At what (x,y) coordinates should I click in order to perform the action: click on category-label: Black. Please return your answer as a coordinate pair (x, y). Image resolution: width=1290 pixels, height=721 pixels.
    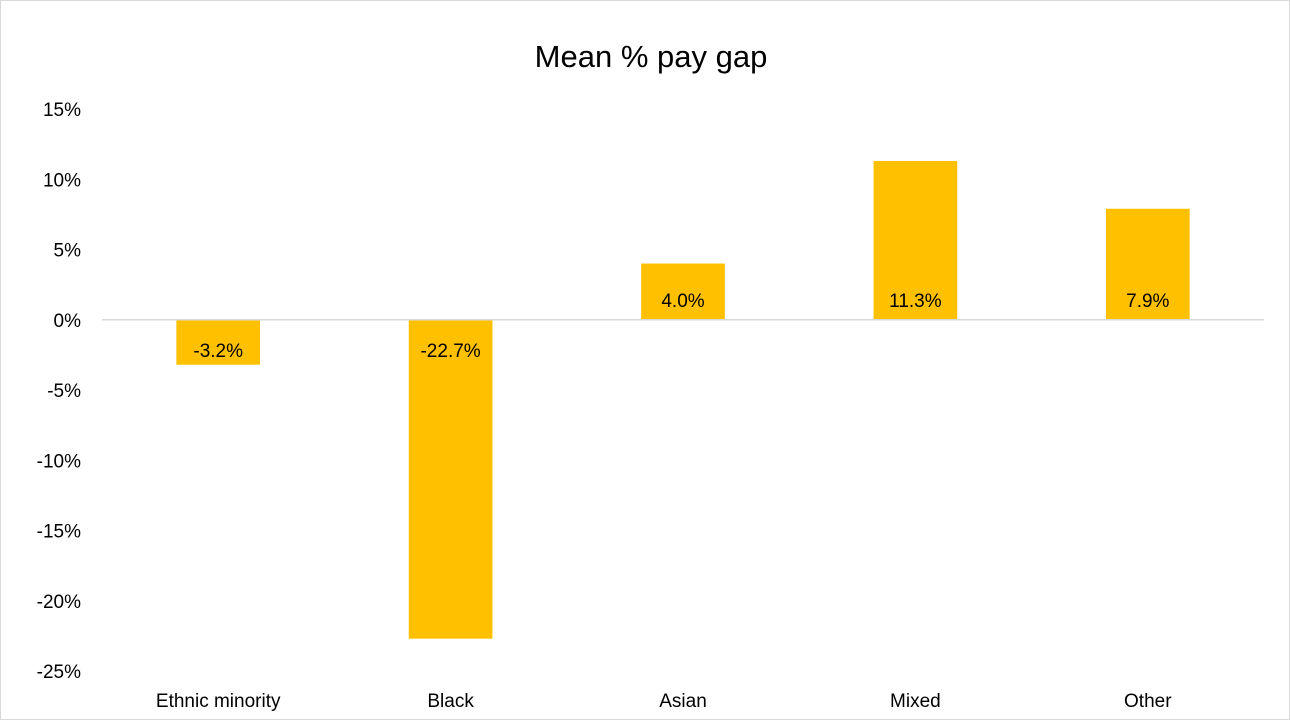
    Looking at the image, I should click on (450, 701).